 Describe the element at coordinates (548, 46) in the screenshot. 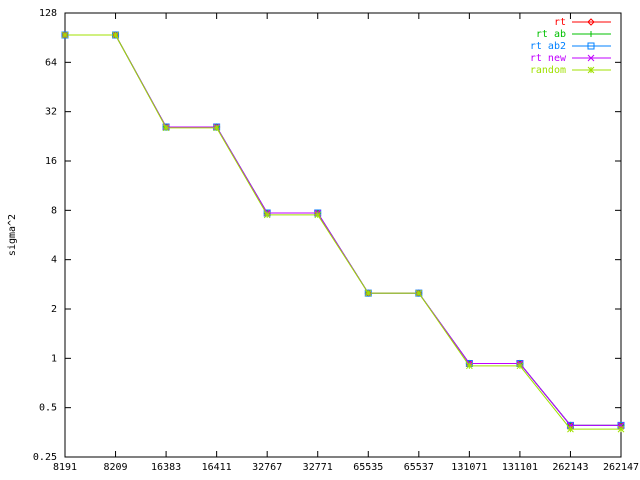

I see `legend-label: rt ab2` at that location.